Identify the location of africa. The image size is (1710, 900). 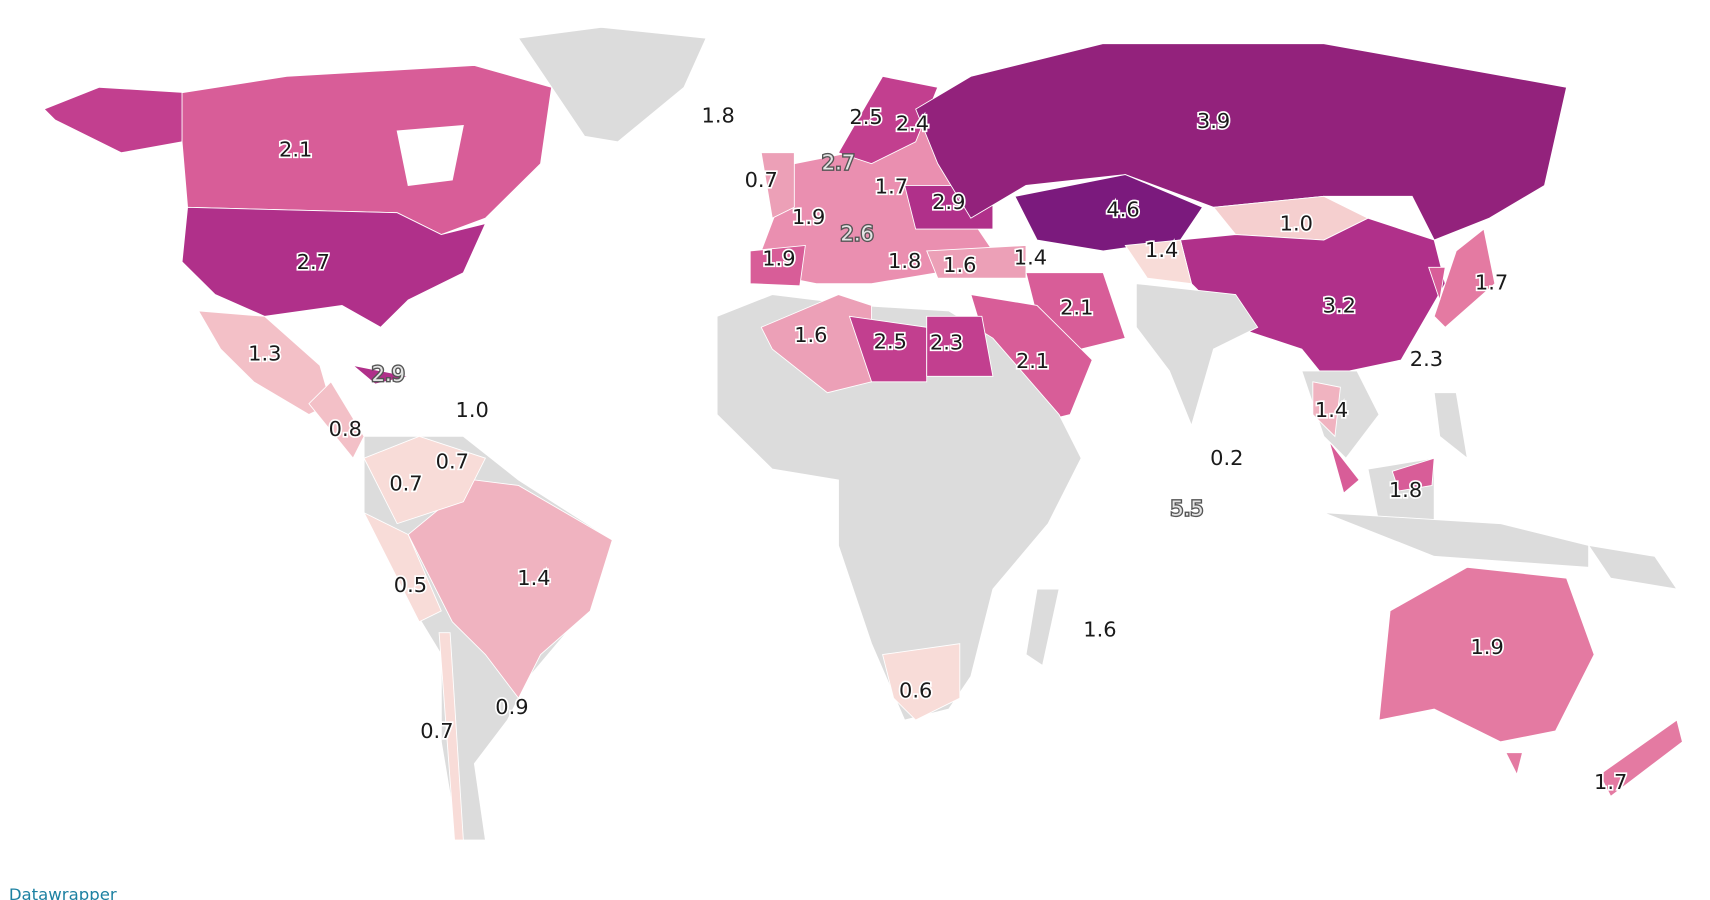
(899, 507).